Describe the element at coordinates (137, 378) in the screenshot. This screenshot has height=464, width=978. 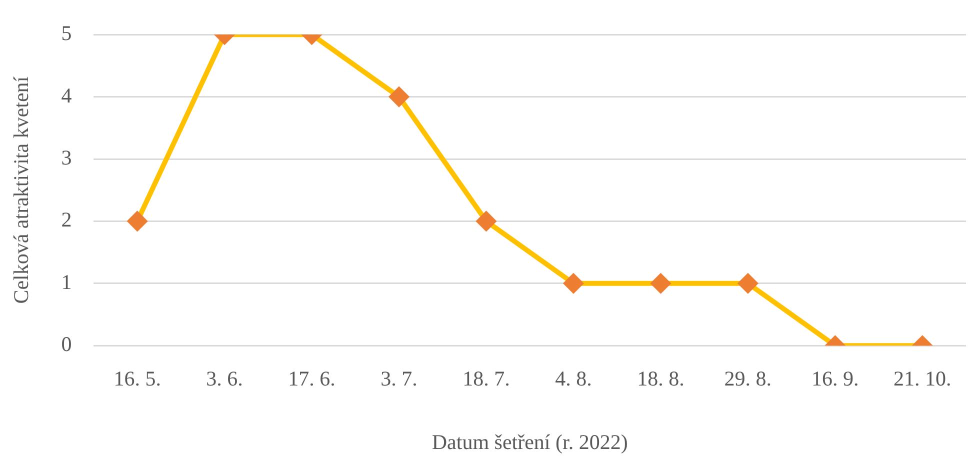
I see `x-tick-label: 16. 5.` at that location.